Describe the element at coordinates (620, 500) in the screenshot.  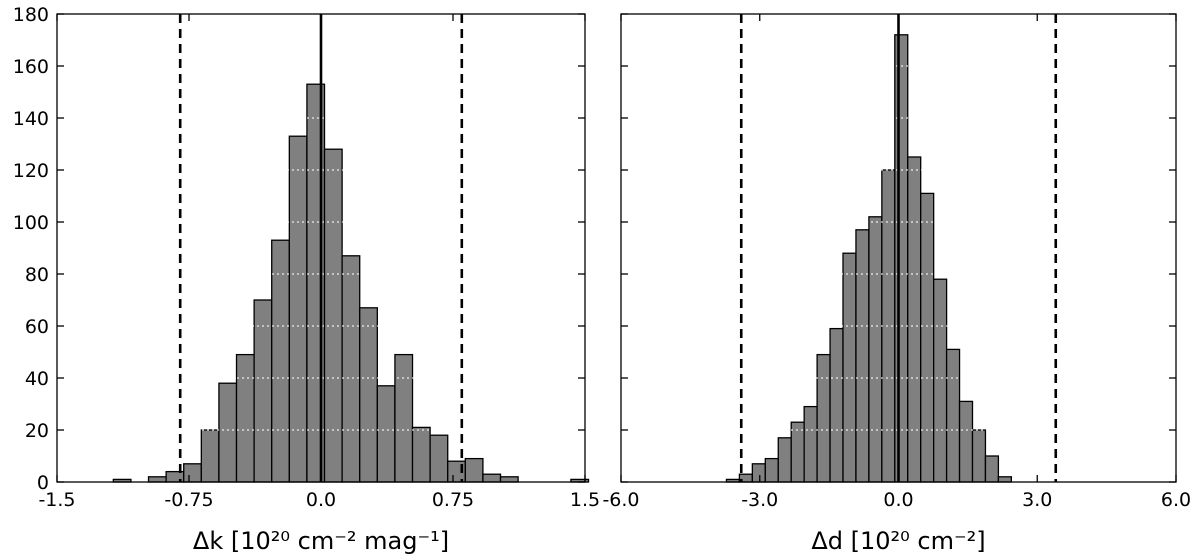
I see `x-tick-label: -6.0` at that location.